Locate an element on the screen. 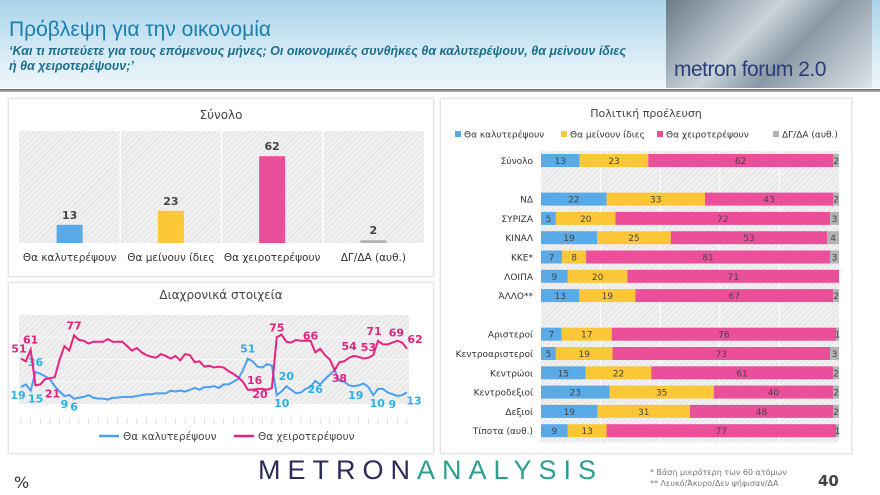 The width and height of the screenshot is (880, 495). data-label: 16 is located at coordinates (255, 380).